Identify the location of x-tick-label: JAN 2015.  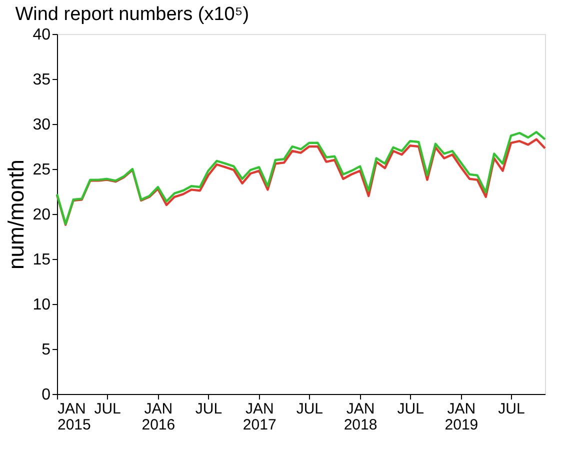
(74, 417).